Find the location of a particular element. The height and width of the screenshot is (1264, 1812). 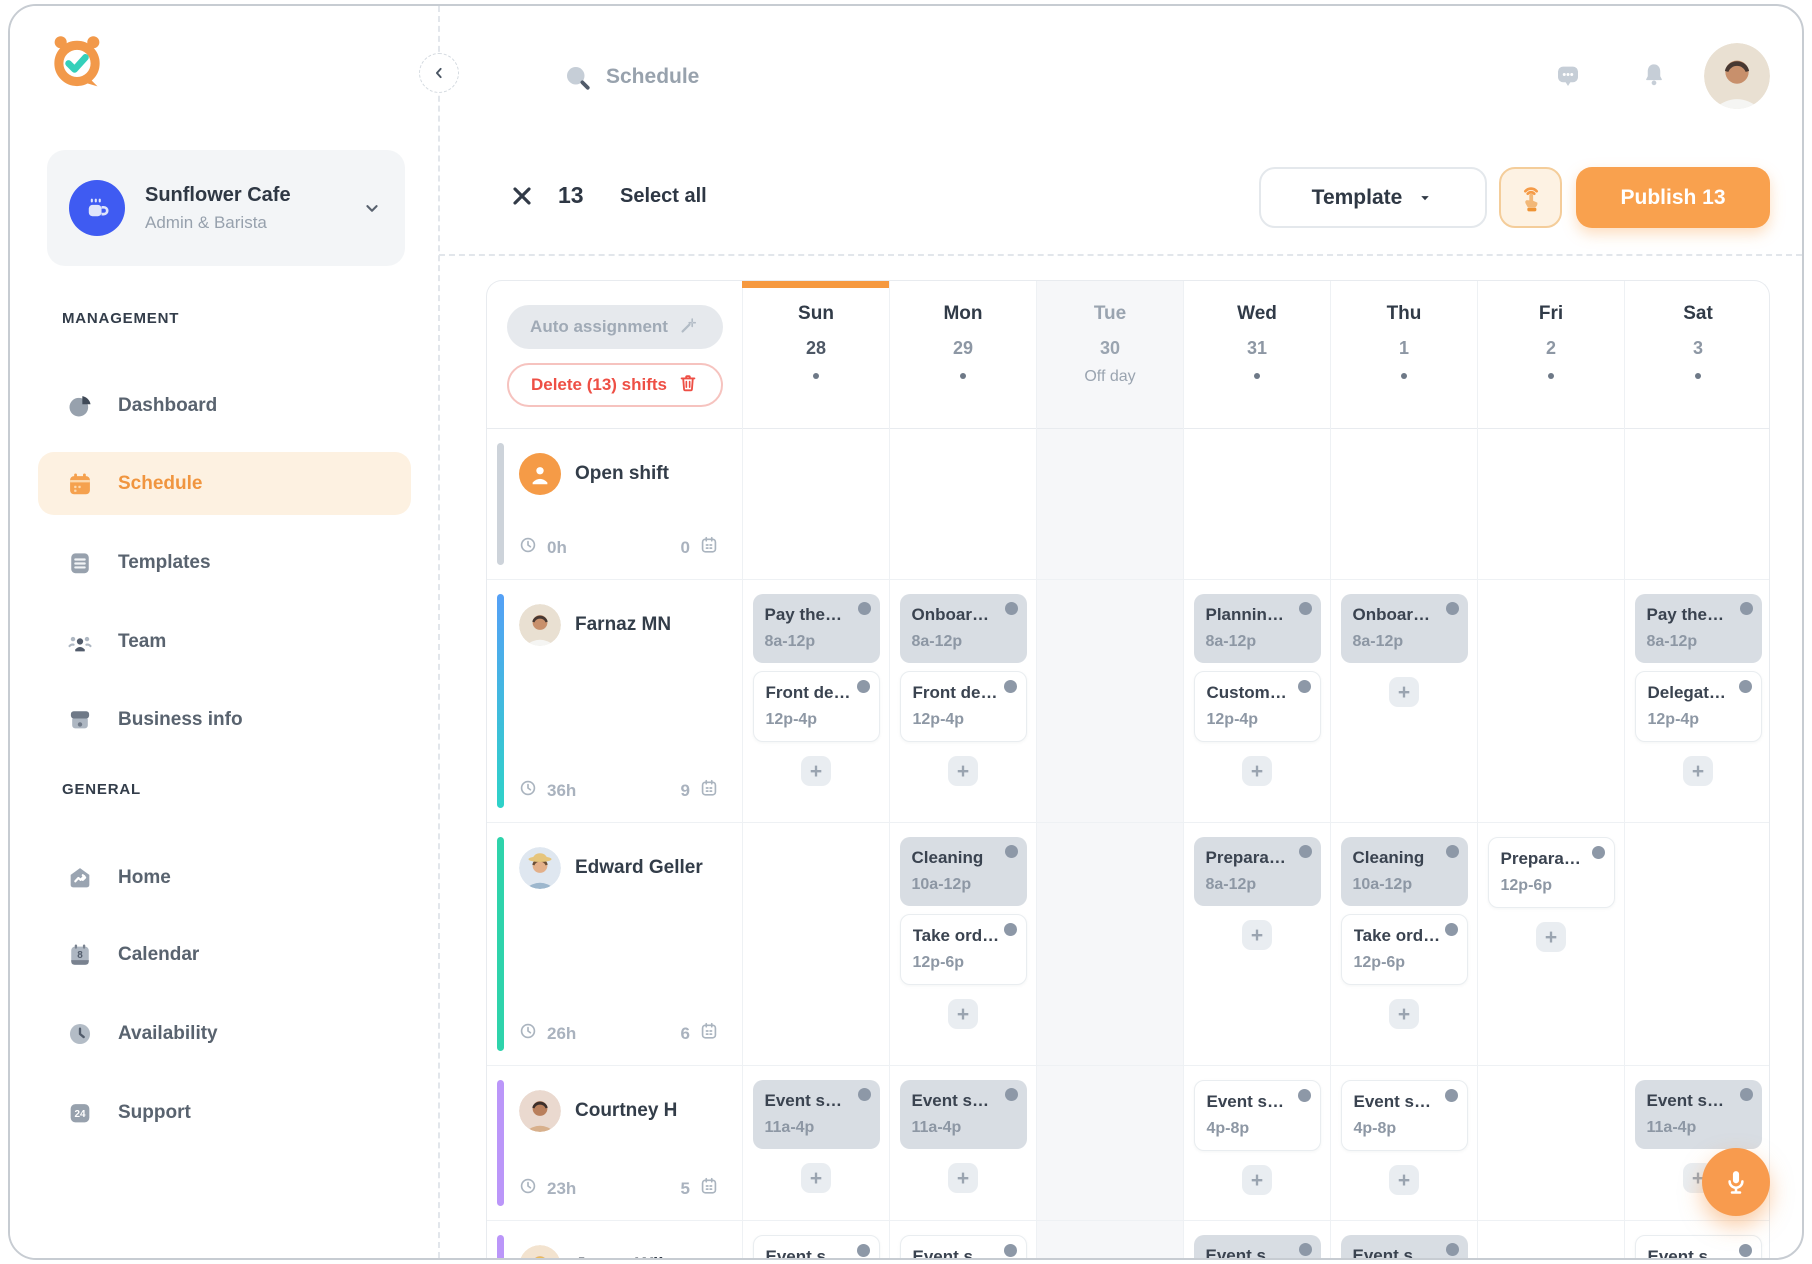

day-header-mon: Mon 29 is located at coordinates (962, 355).